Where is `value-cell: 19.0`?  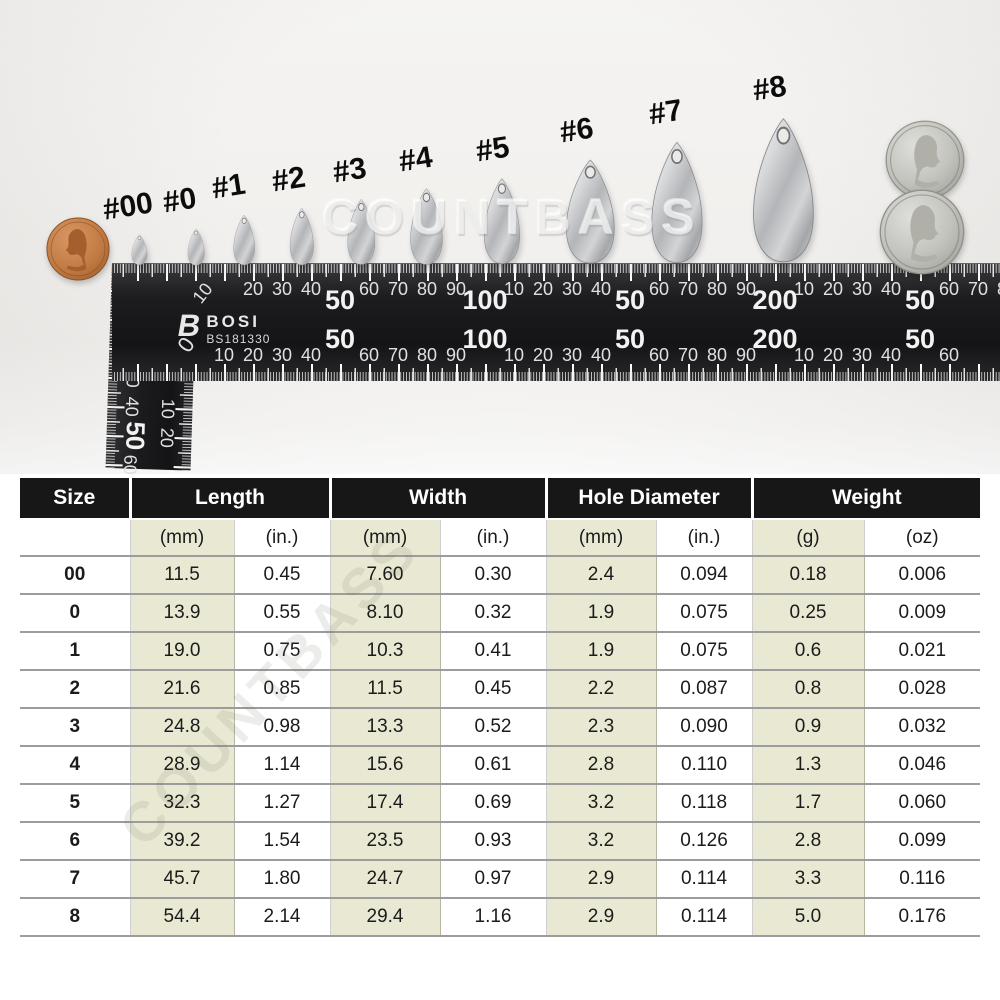 value-cell: 19.0 is located at coordinates (182, 651).